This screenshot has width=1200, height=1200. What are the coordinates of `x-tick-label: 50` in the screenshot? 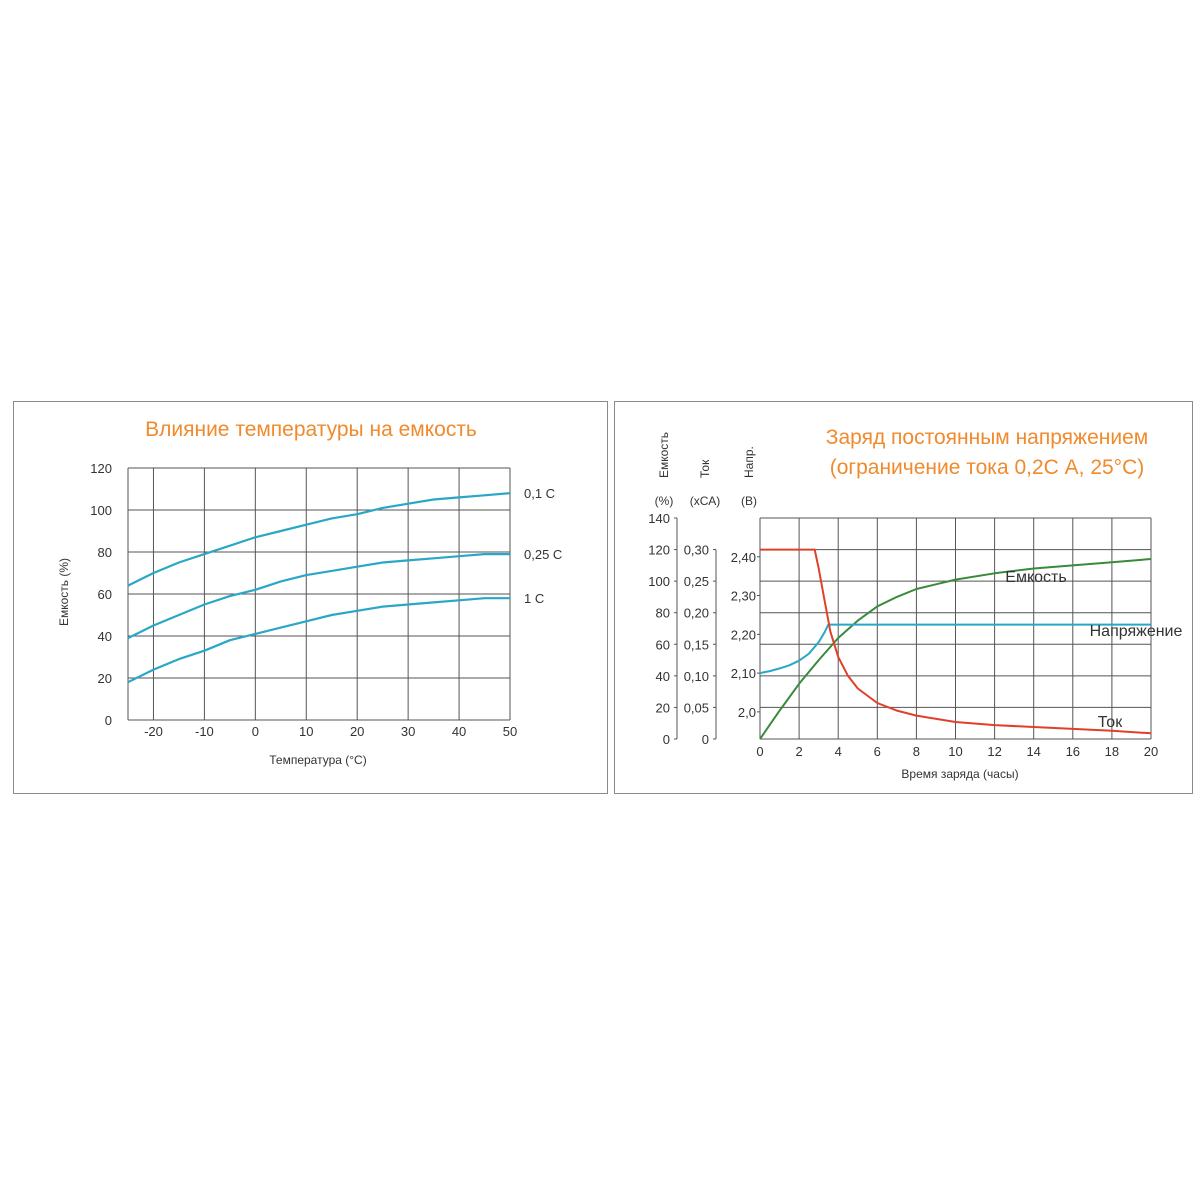 It's located at (510, 731).